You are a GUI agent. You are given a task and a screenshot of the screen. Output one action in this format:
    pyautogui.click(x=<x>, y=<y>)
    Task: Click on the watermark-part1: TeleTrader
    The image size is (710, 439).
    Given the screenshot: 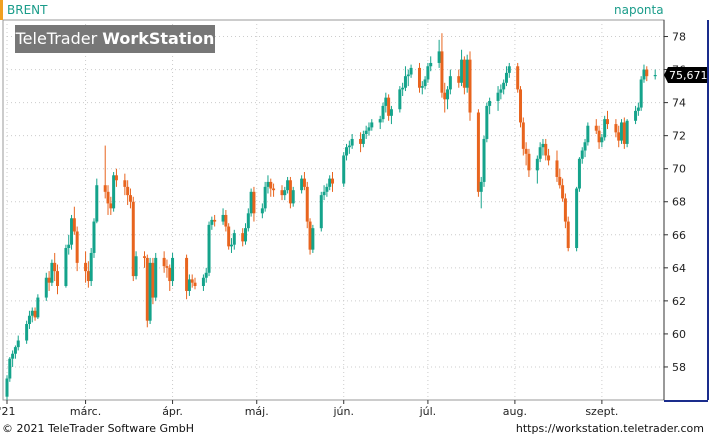 What is the action you would take?
    pyautogui.click(x=56, y=38)
    